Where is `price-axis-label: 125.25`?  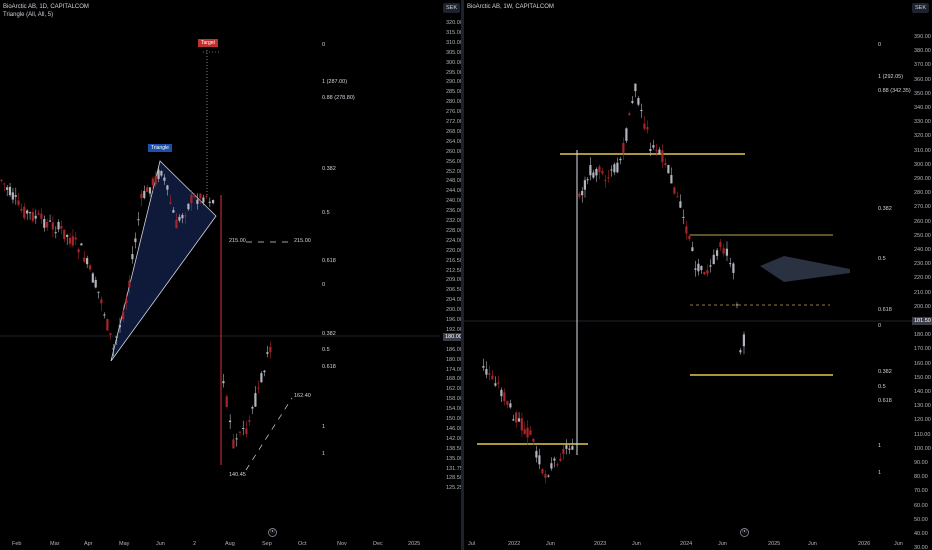
price-axis-label: 125.25 is located at coordinates (453, 488).